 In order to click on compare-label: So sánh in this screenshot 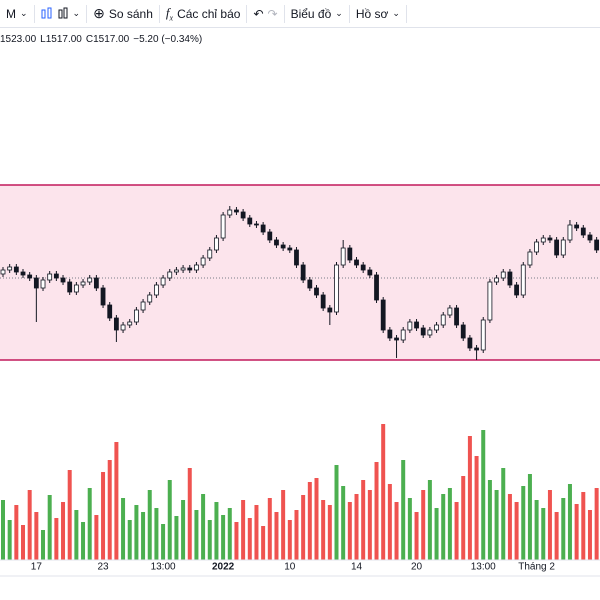, I will do `click(130, 13)`.